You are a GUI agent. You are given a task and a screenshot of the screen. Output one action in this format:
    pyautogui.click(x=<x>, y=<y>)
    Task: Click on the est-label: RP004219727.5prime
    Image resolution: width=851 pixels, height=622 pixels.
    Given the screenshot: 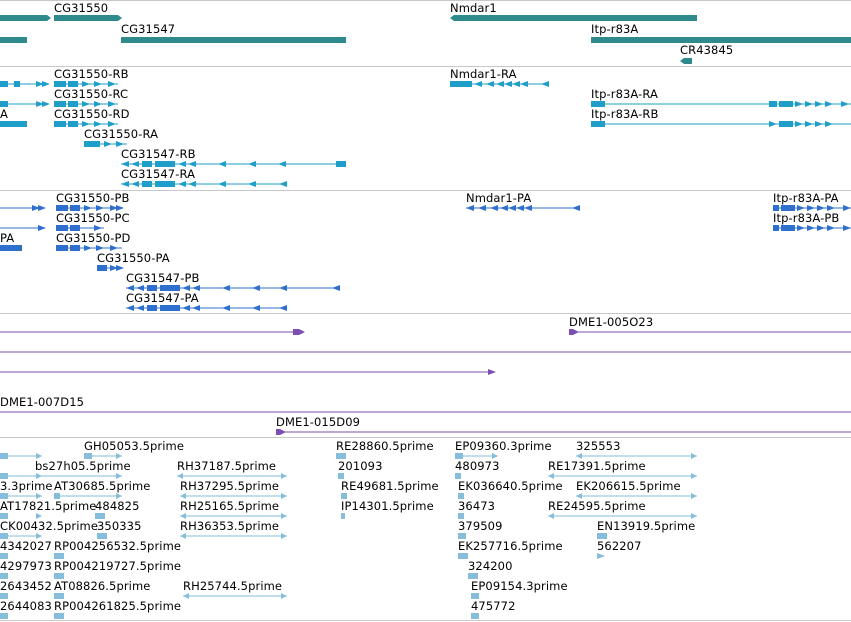 What is the action you would take?
    pyautogui.click(x=118, y=566)
    